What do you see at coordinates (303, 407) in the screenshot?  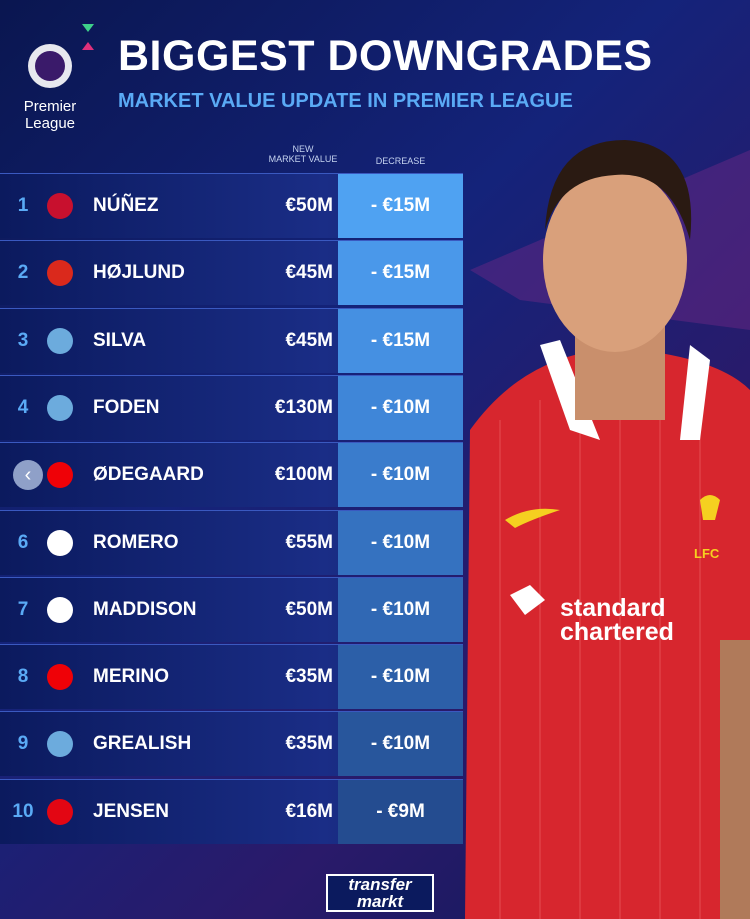 I see `market-value: €130M` at bounding box center [303, 407].